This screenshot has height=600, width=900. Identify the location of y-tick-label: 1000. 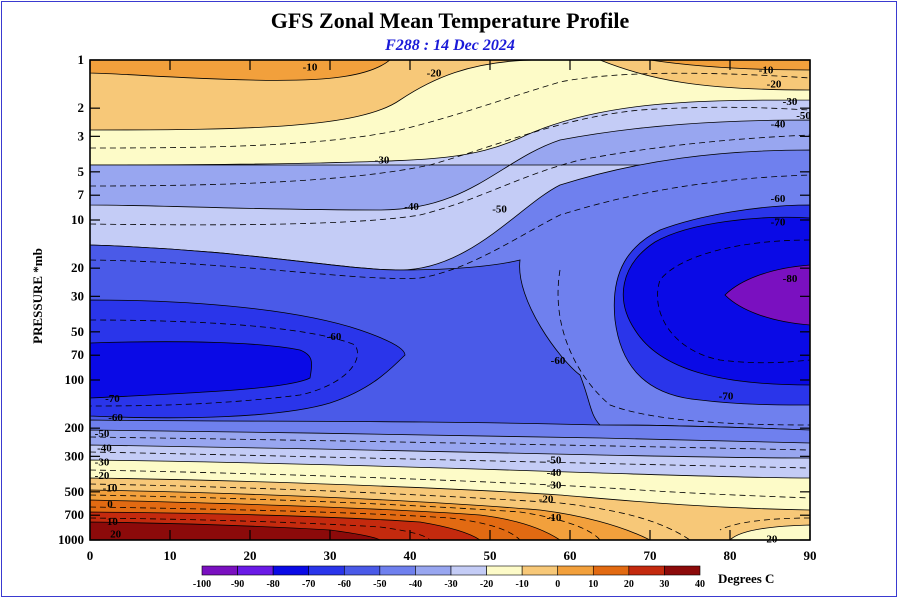
(71, 539).